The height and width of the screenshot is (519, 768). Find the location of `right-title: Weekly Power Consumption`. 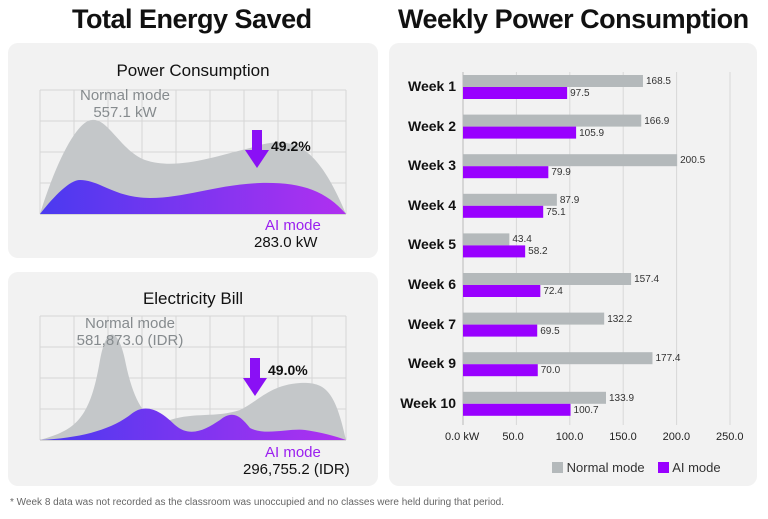

right-title: Weekly Power Consumption is located at coordinates (573, 19).